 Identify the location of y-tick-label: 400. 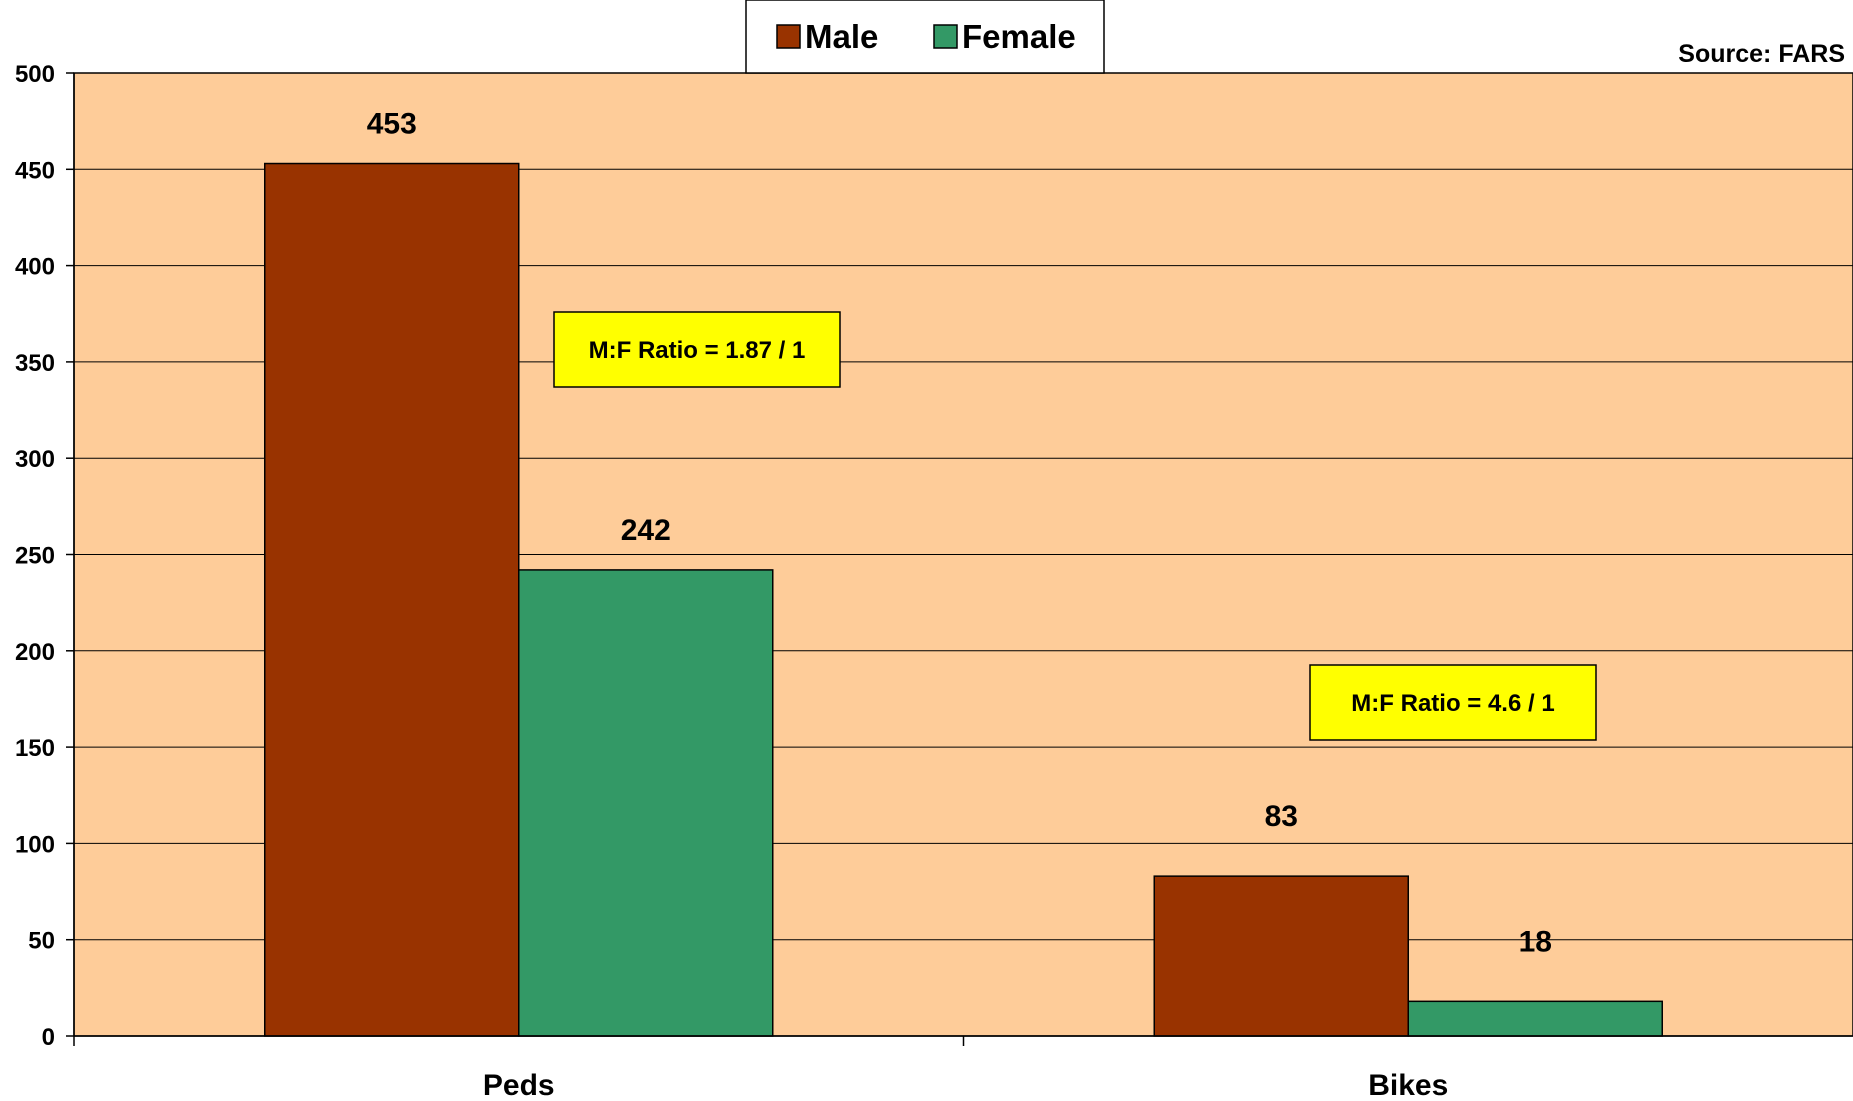
(35, 267).